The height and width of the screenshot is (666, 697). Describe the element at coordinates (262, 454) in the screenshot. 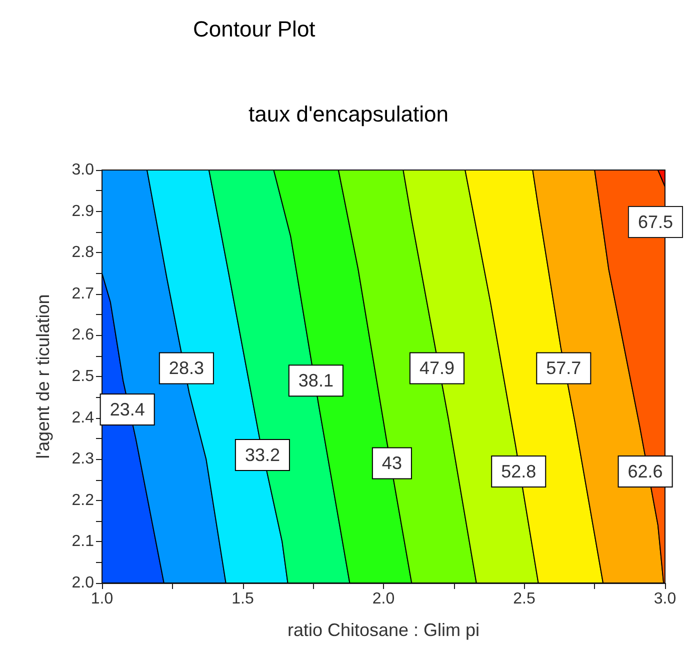

I see `annotation: 33.2` at that location.